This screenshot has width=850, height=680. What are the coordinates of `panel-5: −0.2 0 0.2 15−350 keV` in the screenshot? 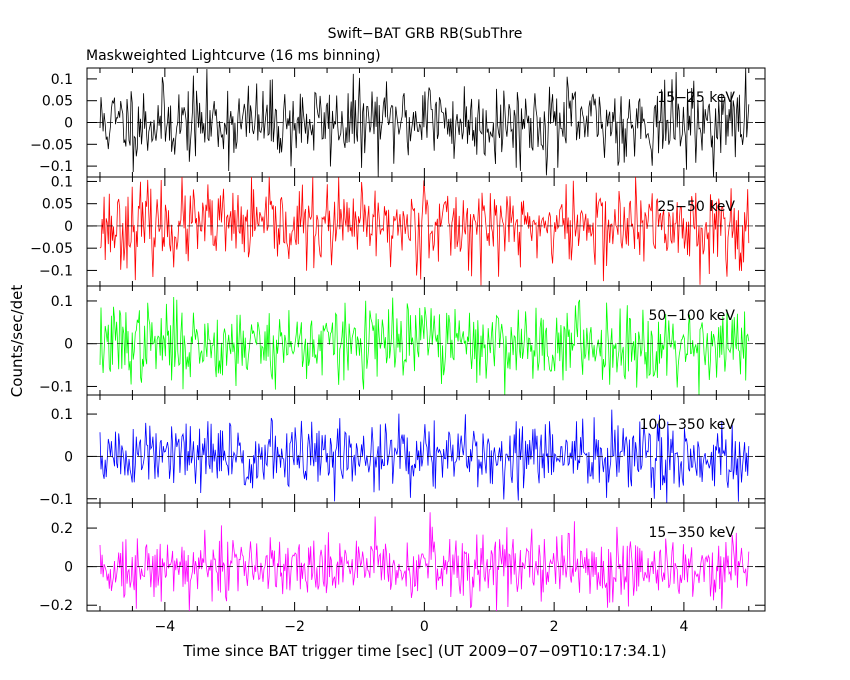 It's located at (402, 558).